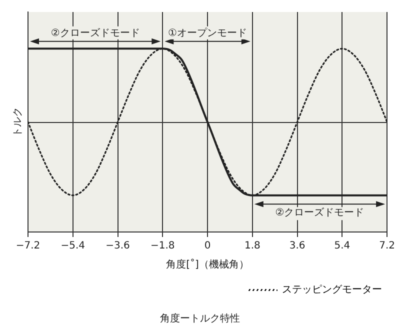 Image resolution: width=406 pixels, height=335 pixels. I want to click on x-tick-label: 7.2, so click(387, 246).